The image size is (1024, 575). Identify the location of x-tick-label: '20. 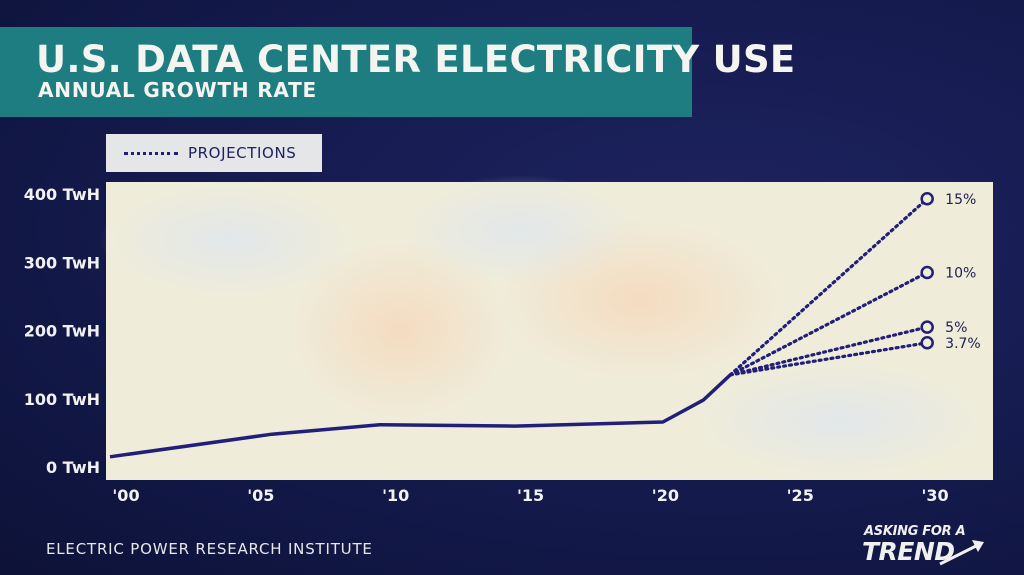
(665, 495).